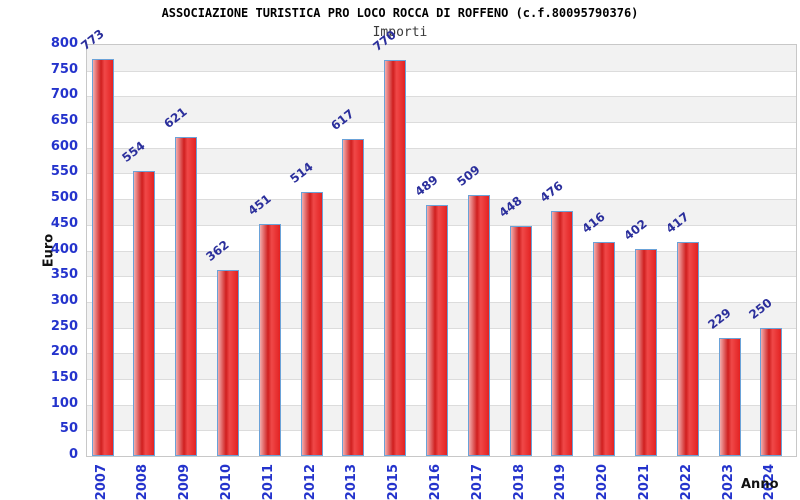 The height and width of the screenshot is (500, 800). What do you see at coordinates (478, 325) in the screenshot?
I see `bar-2017` at bounding box center [478, 325].